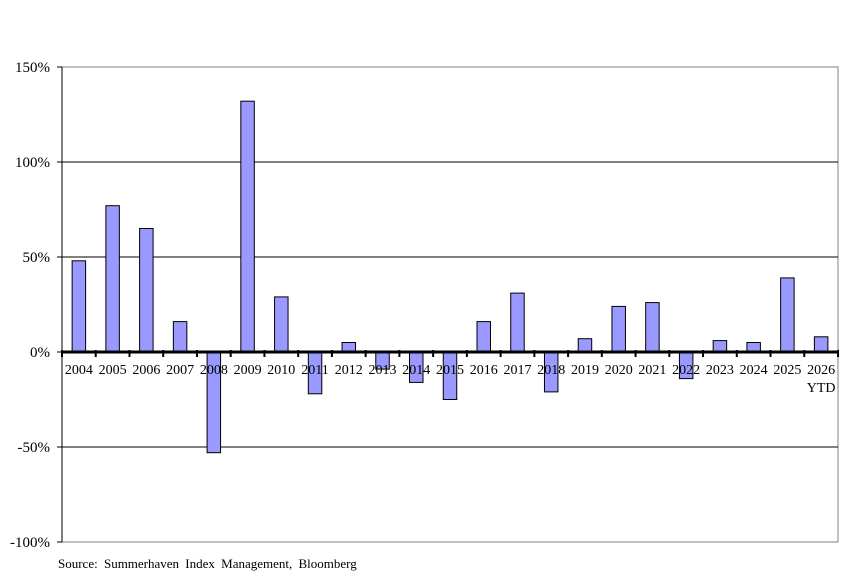  Describe the element at coordinates (517, 322) in the screenshot. I see `bar-2017` at that location.